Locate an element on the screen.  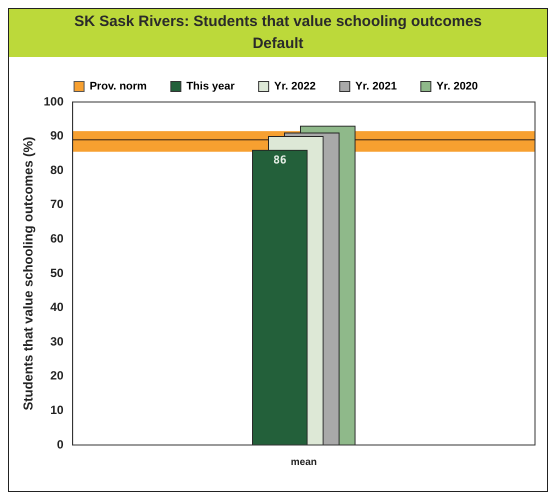
legend-label: This year is located at coordinates (211, 86).